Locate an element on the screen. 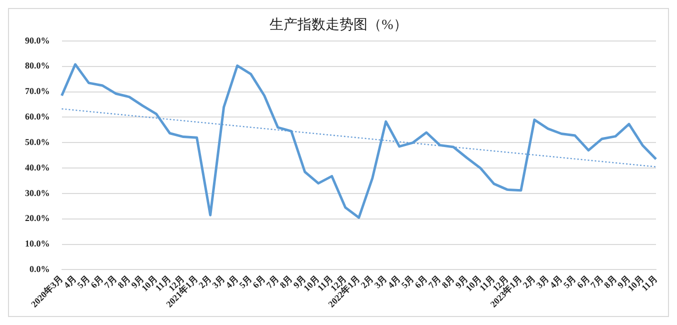 This screenshot has height=325, width=677. y-tick-label: 70.0% is located at coordinates (37, 91).